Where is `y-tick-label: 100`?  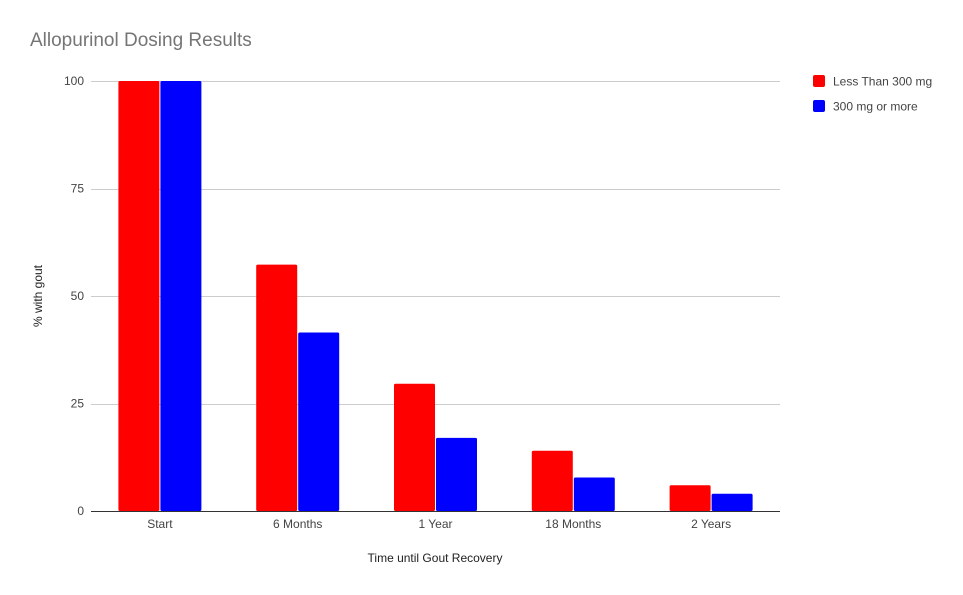
y-tick-label: 100 is located at coordinates (74, 81).